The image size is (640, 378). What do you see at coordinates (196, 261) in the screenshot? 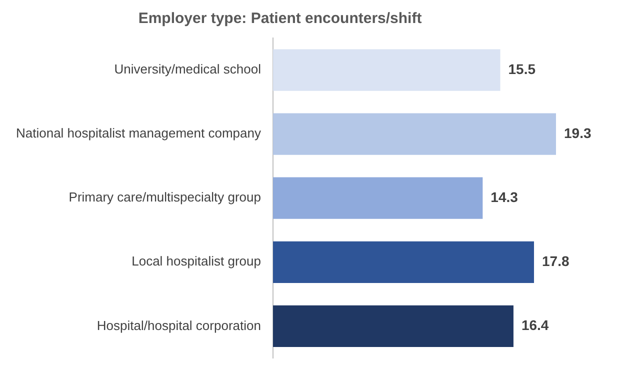
I see `y-tick-label: Local hospitalist group` at bounding box center [196, 261].